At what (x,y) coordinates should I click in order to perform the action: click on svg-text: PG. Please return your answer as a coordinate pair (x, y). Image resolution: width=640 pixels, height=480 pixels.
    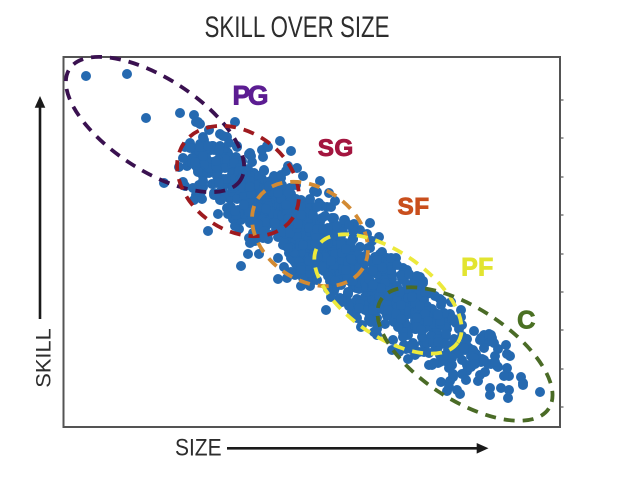
    Looking at the image, I should click on (251, 95).